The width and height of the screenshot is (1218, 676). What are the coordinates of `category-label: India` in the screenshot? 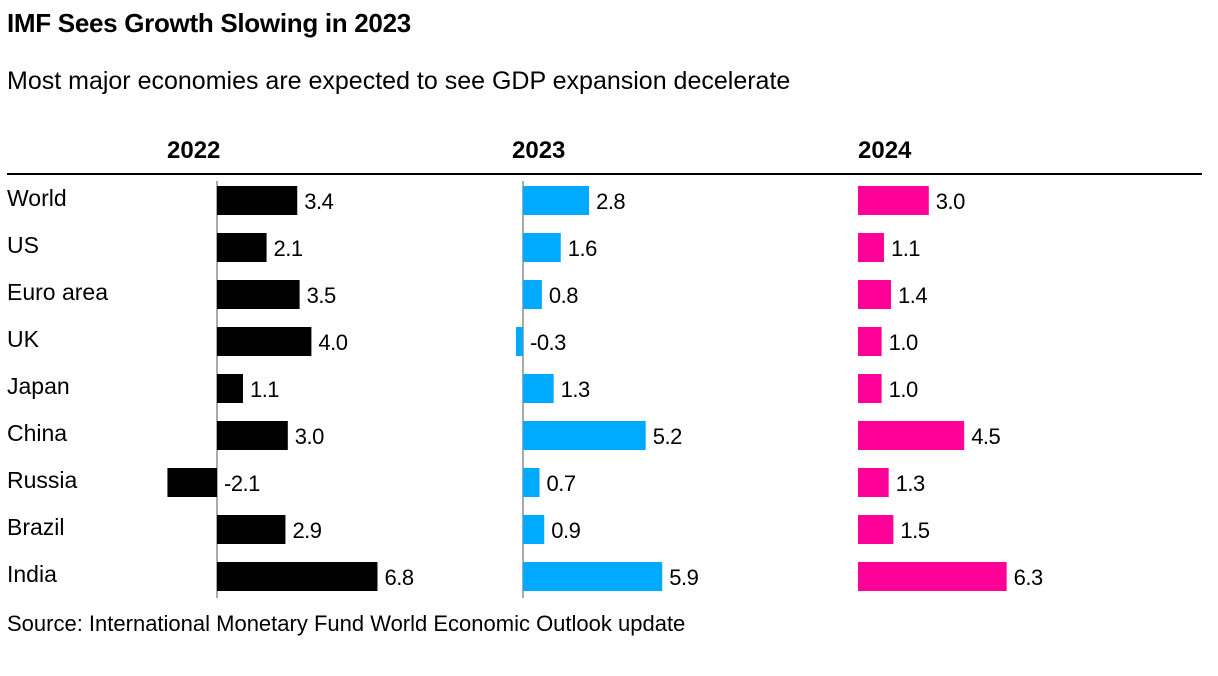 It's located at (32, 574).